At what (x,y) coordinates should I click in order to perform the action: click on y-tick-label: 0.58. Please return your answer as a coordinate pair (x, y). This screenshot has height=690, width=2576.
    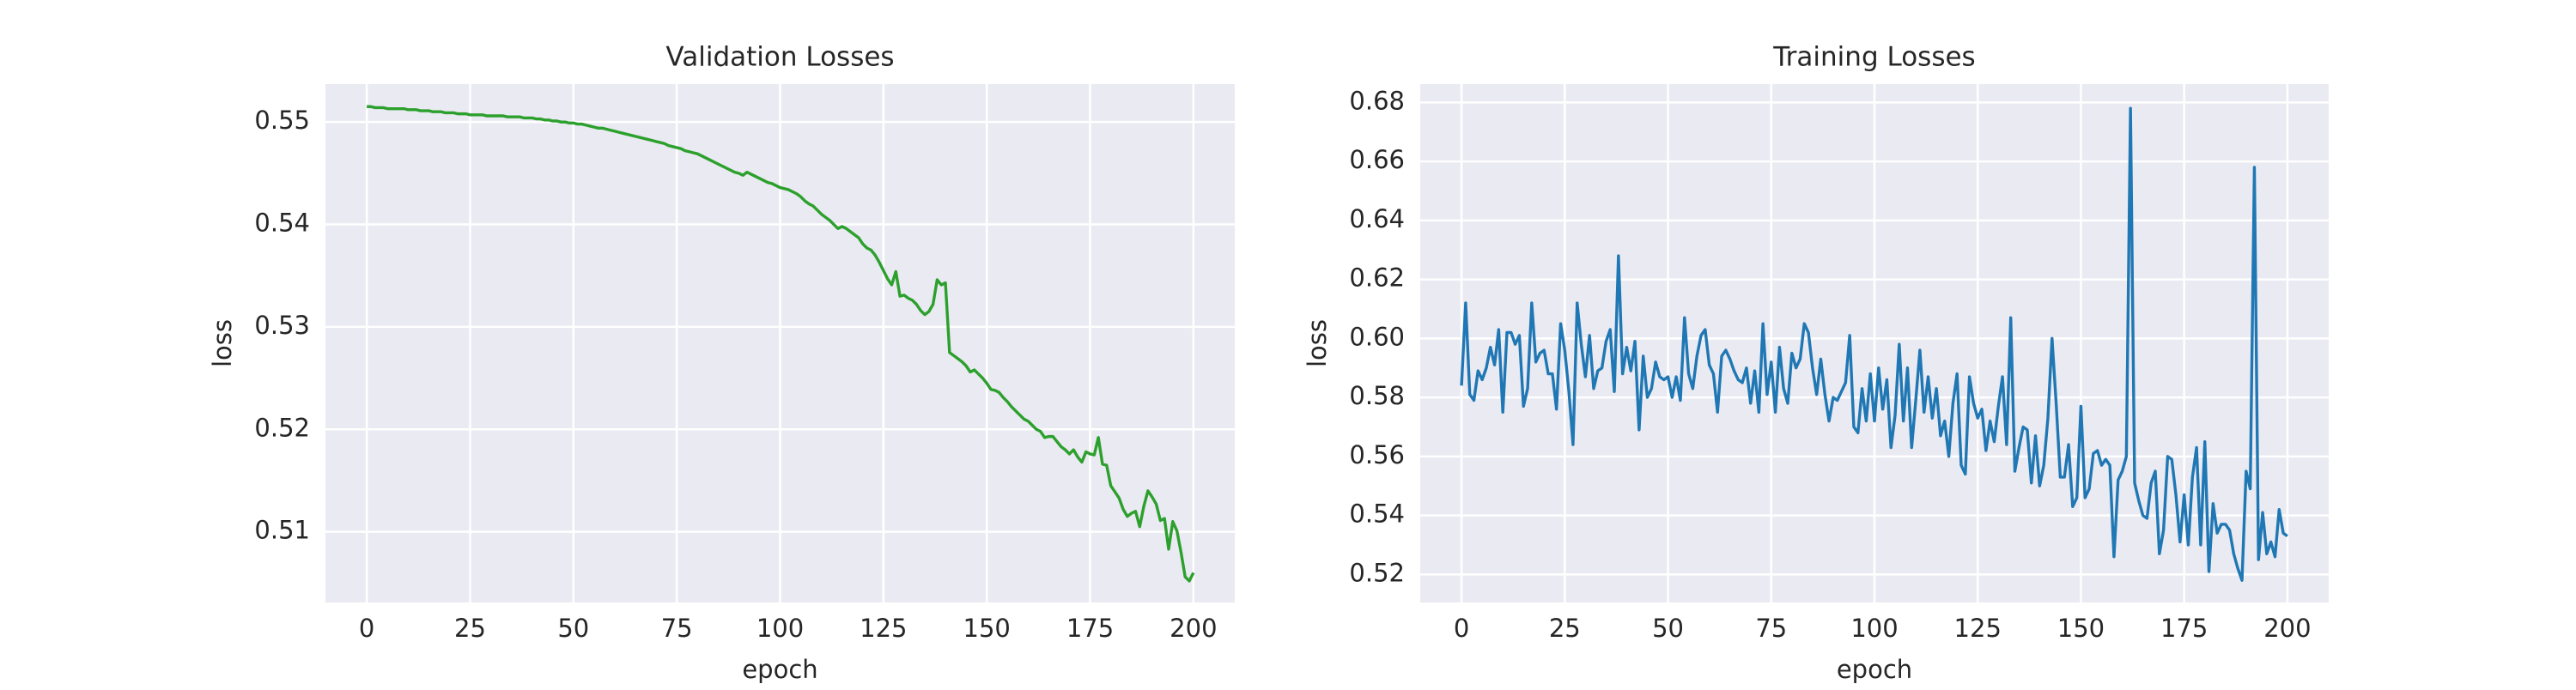
    Looking at the image, I should click on (1377, 395).